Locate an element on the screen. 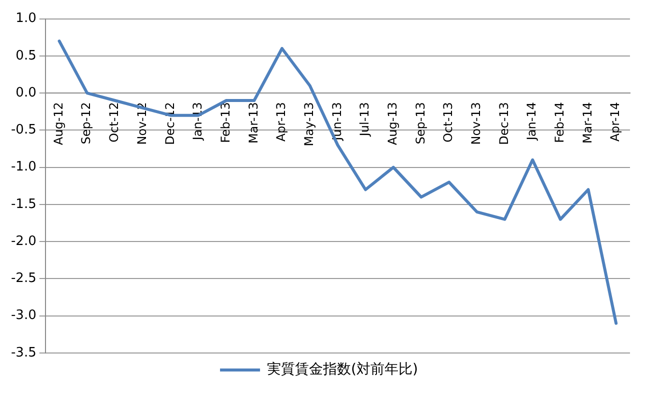  legend-label: 実質賃金指数(対前年比) is located at coordinates (342, 370).